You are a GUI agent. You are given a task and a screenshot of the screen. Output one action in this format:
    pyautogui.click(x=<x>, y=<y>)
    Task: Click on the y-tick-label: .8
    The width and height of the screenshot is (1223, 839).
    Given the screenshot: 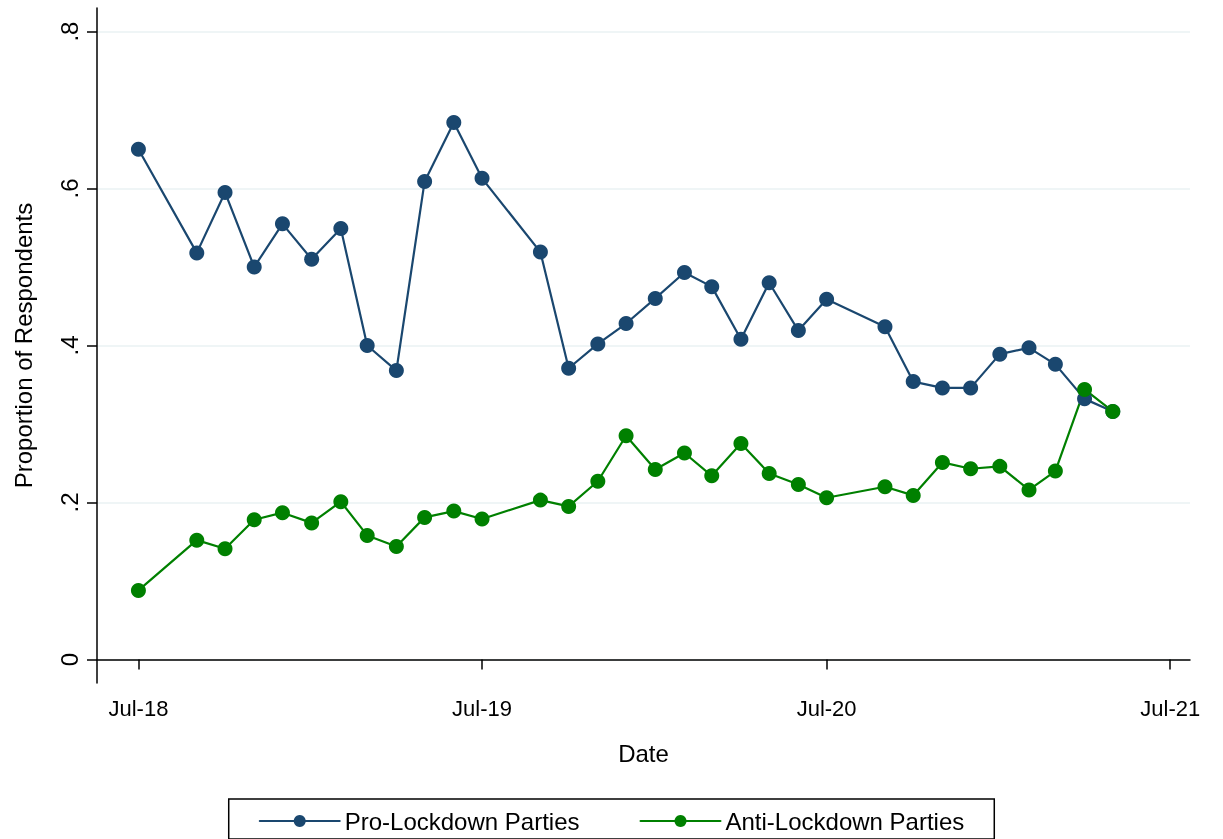 What is the action you would take?
    pyautogui.click(x=69, y=31)
    